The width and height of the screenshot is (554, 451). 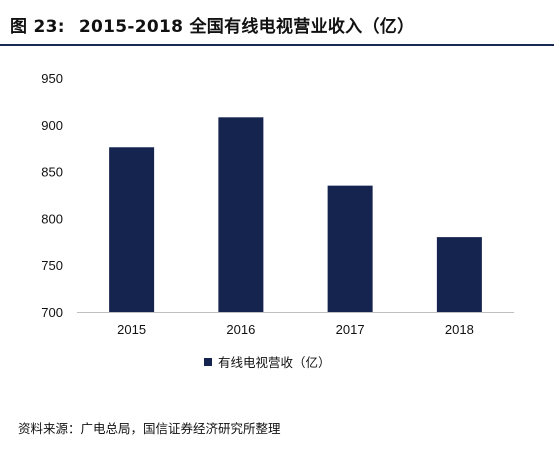 I want to click on x-tick-label: 2018, so click(x=459, y=329).